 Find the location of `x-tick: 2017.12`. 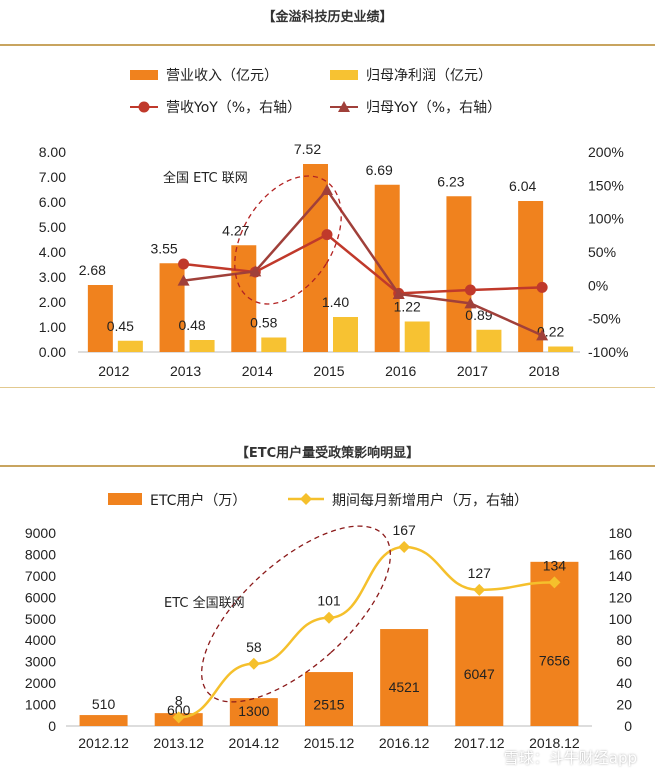

x-tick: 2017.12 is located at coordinates (479, 743).